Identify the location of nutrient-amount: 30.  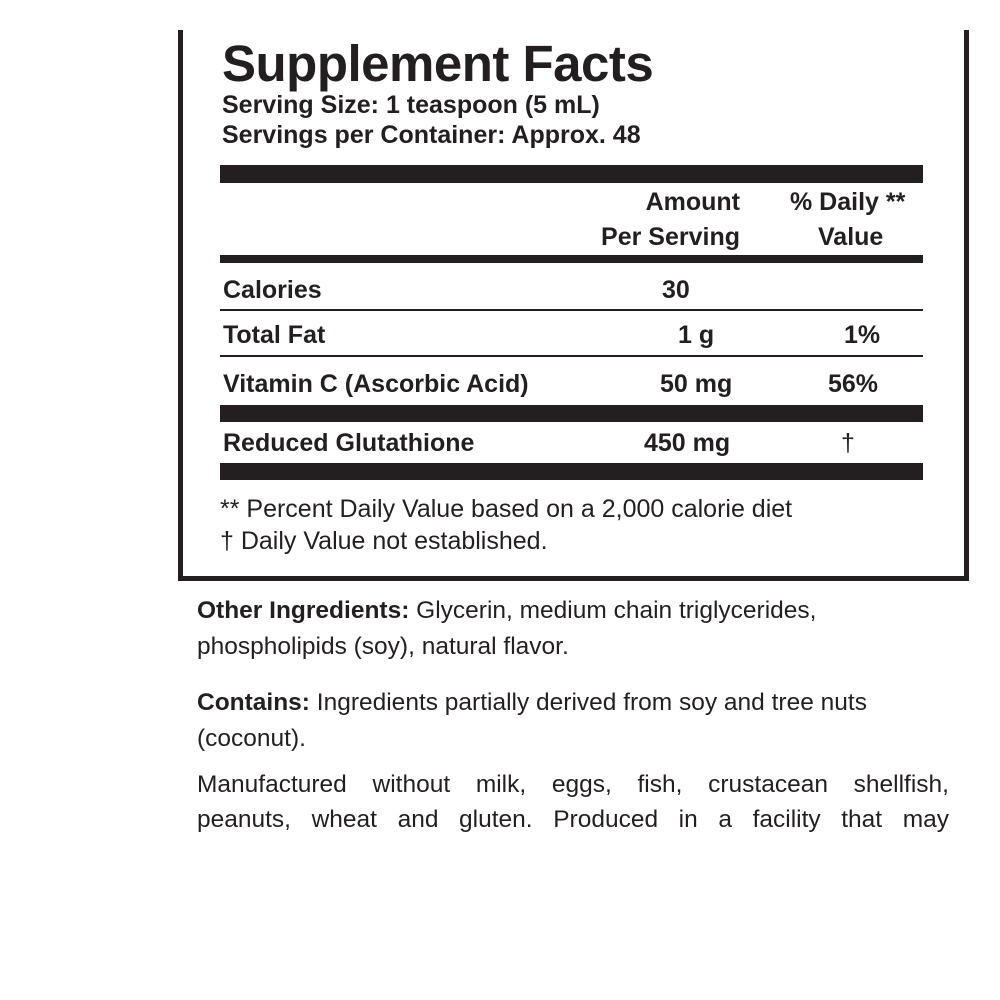
(676, 290).